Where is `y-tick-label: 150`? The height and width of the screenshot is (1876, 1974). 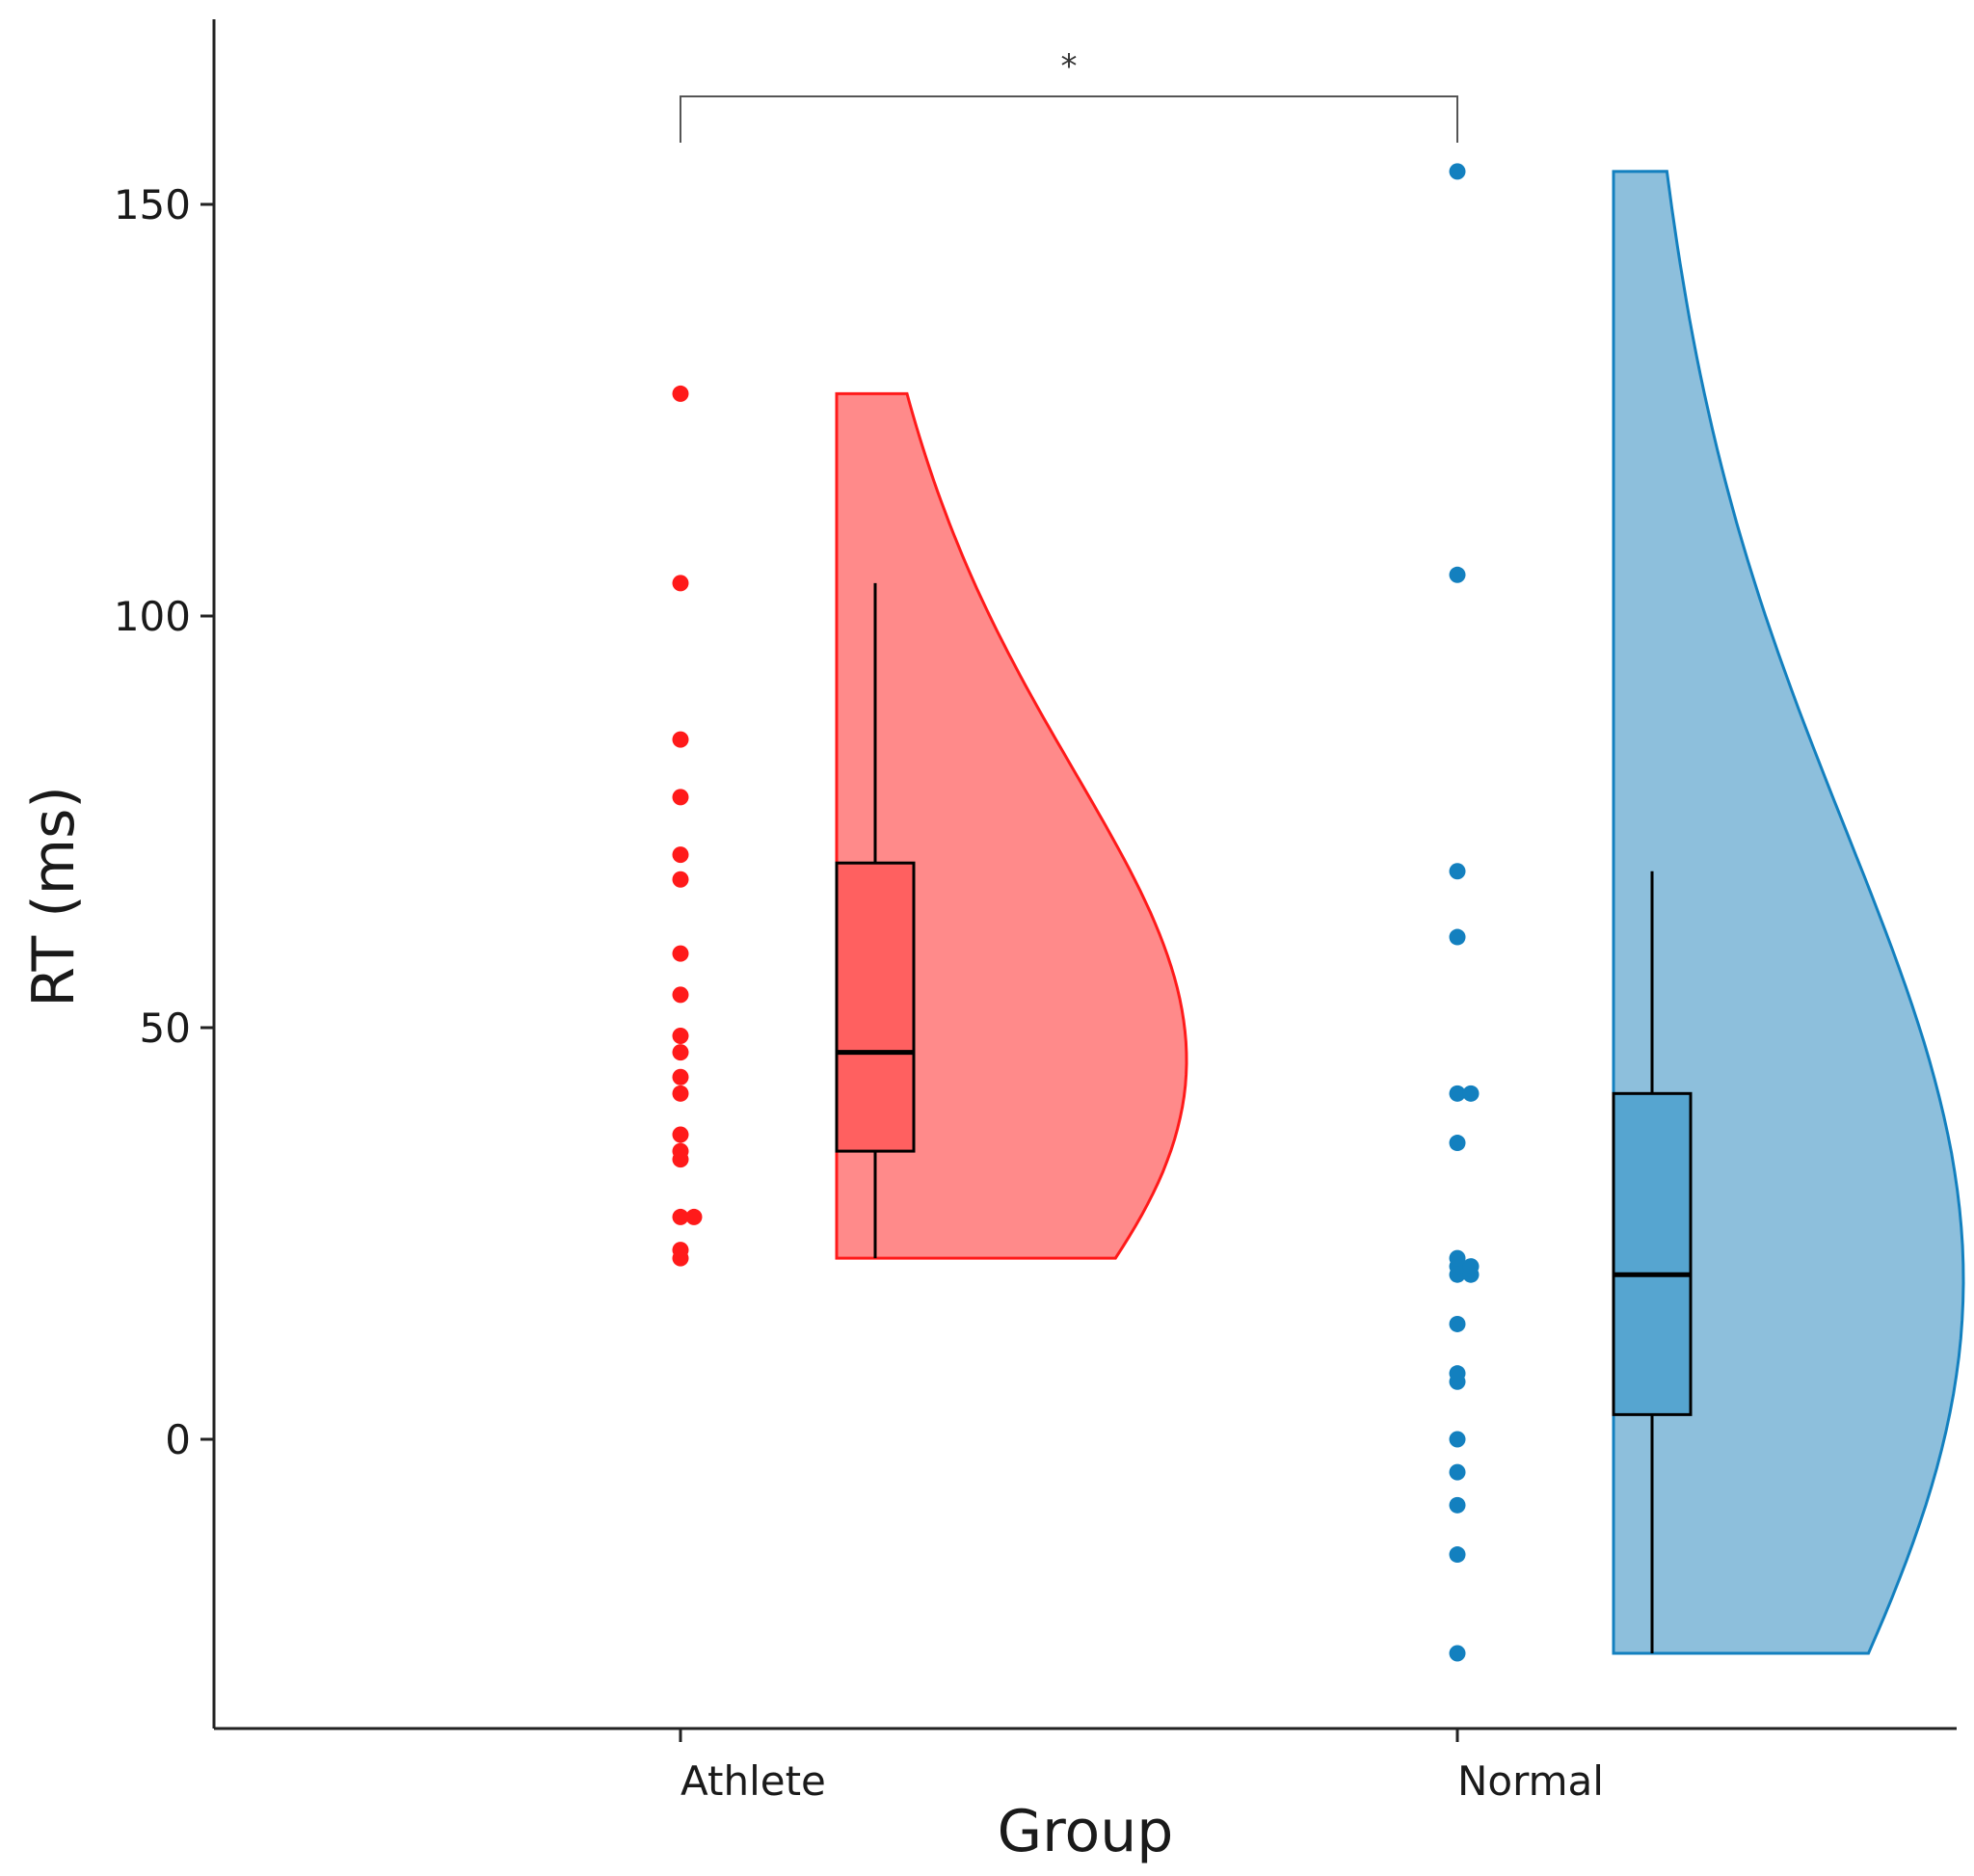 y-tick-label: 150 is located at coordinates (153, 204).